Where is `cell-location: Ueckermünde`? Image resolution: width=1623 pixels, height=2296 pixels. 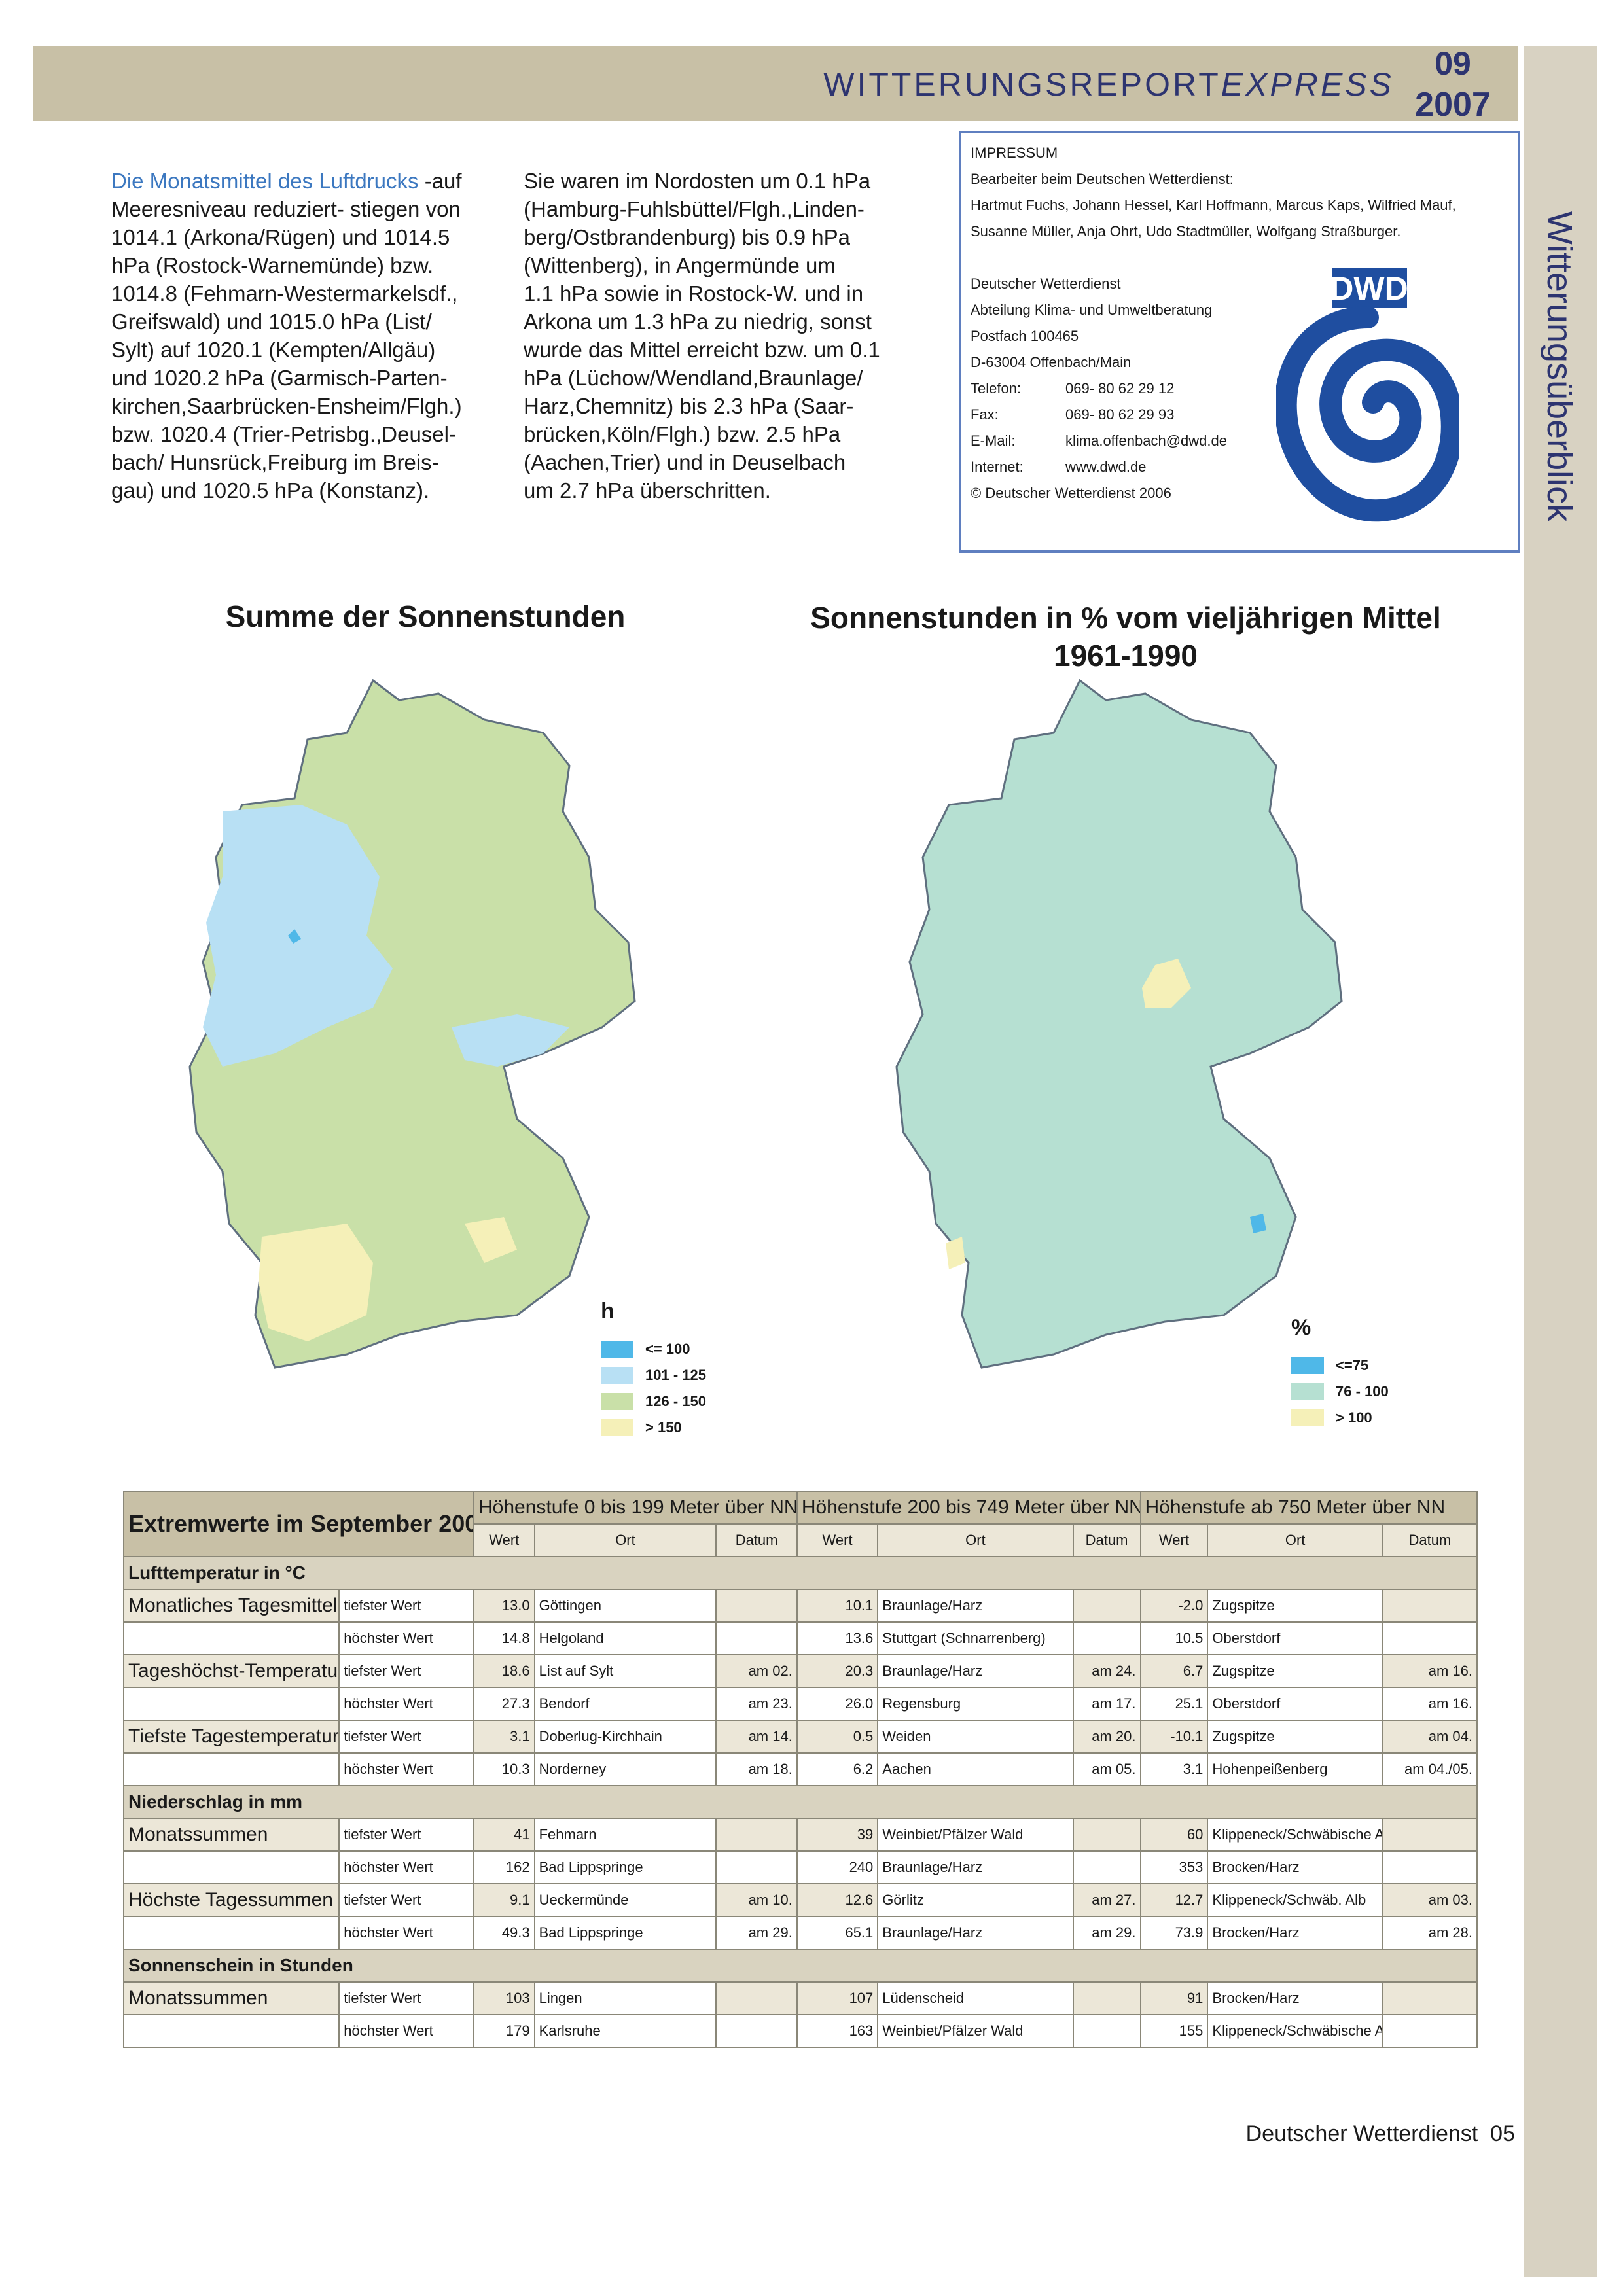
cell-location: Ueckermünde is located at coordinates (625, 1900).